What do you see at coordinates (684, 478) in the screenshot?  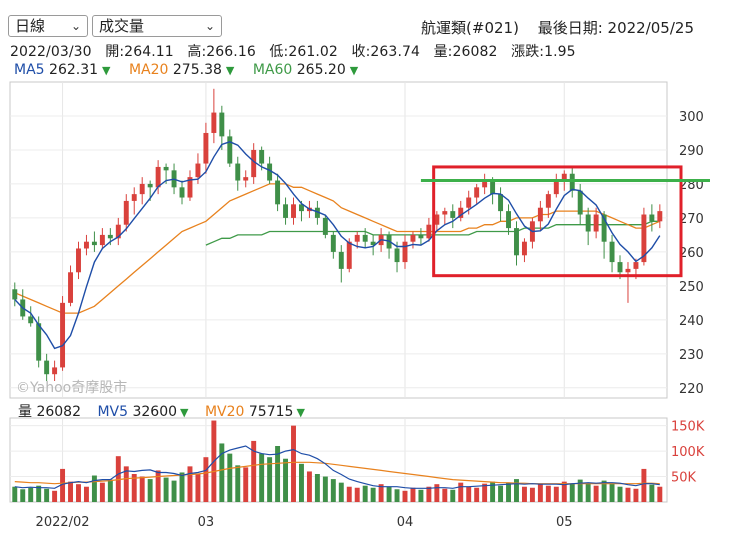 I see `volume-tick-label: 50K` at bounding box center [684, 478].